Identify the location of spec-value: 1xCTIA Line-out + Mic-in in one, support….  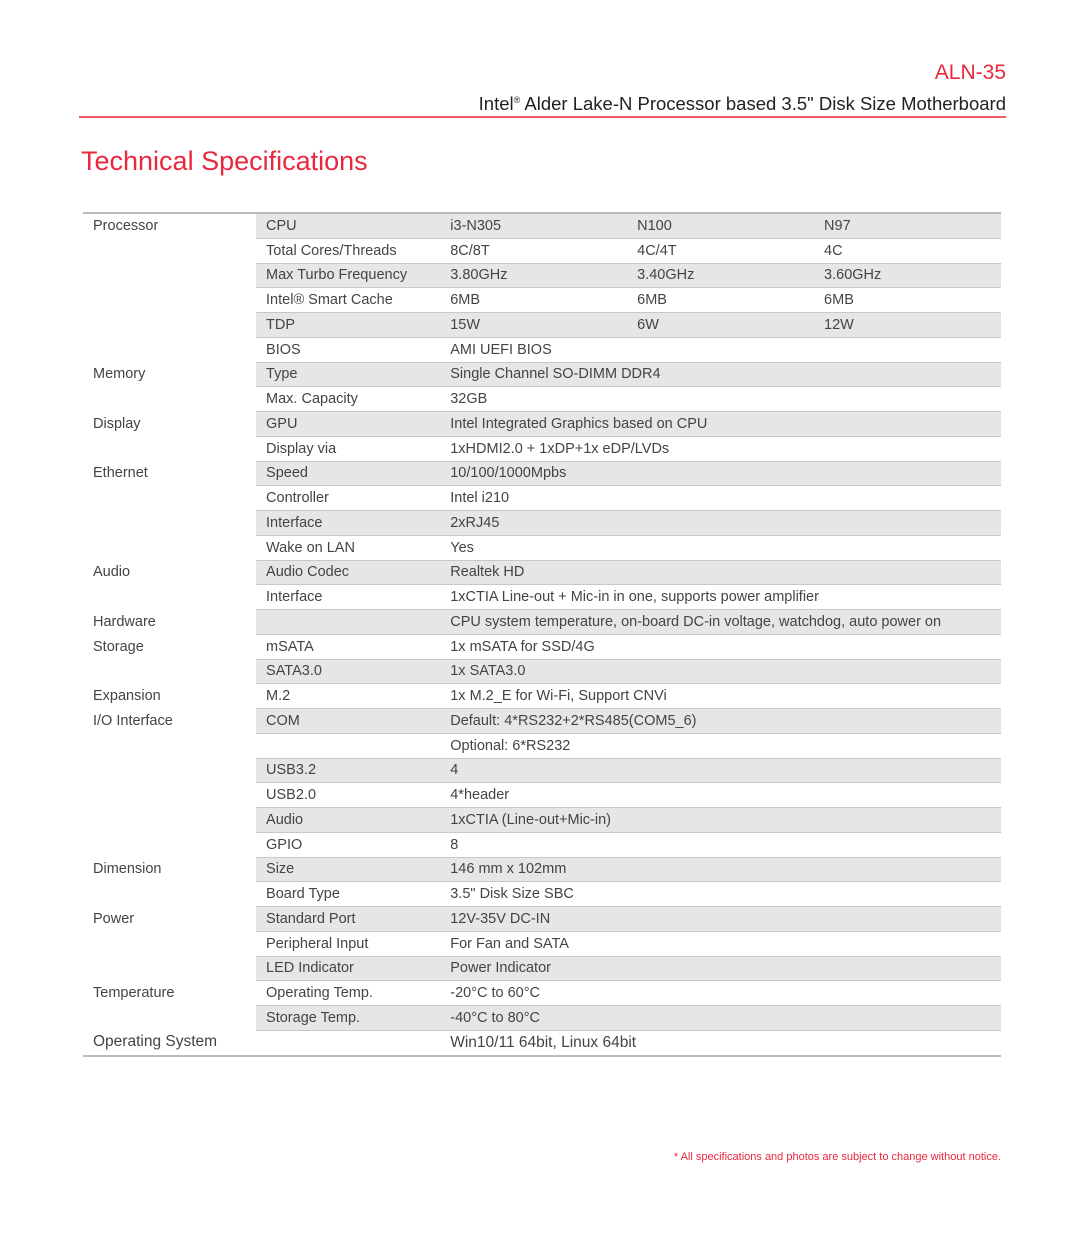
(720, 597).